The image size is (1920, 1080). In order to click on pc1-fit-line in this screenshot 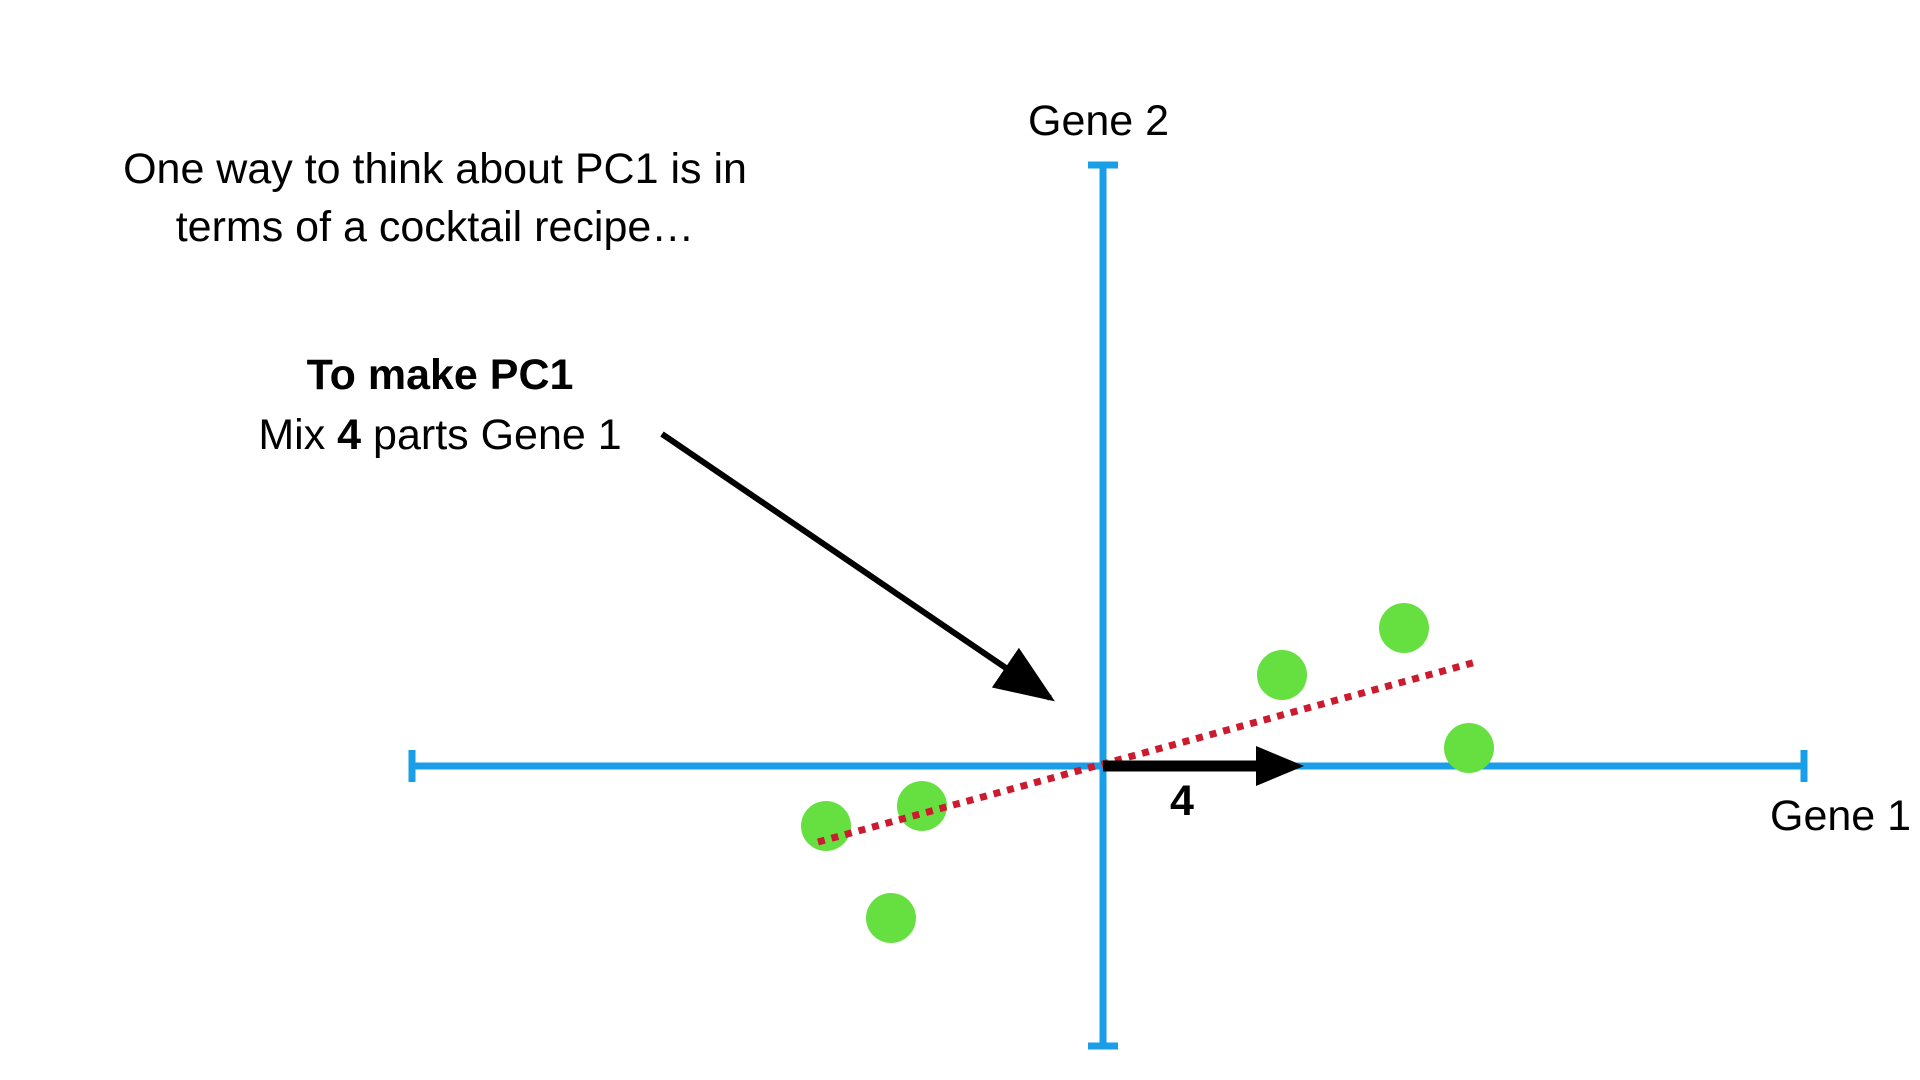, I will do `click(1147, 752)`.